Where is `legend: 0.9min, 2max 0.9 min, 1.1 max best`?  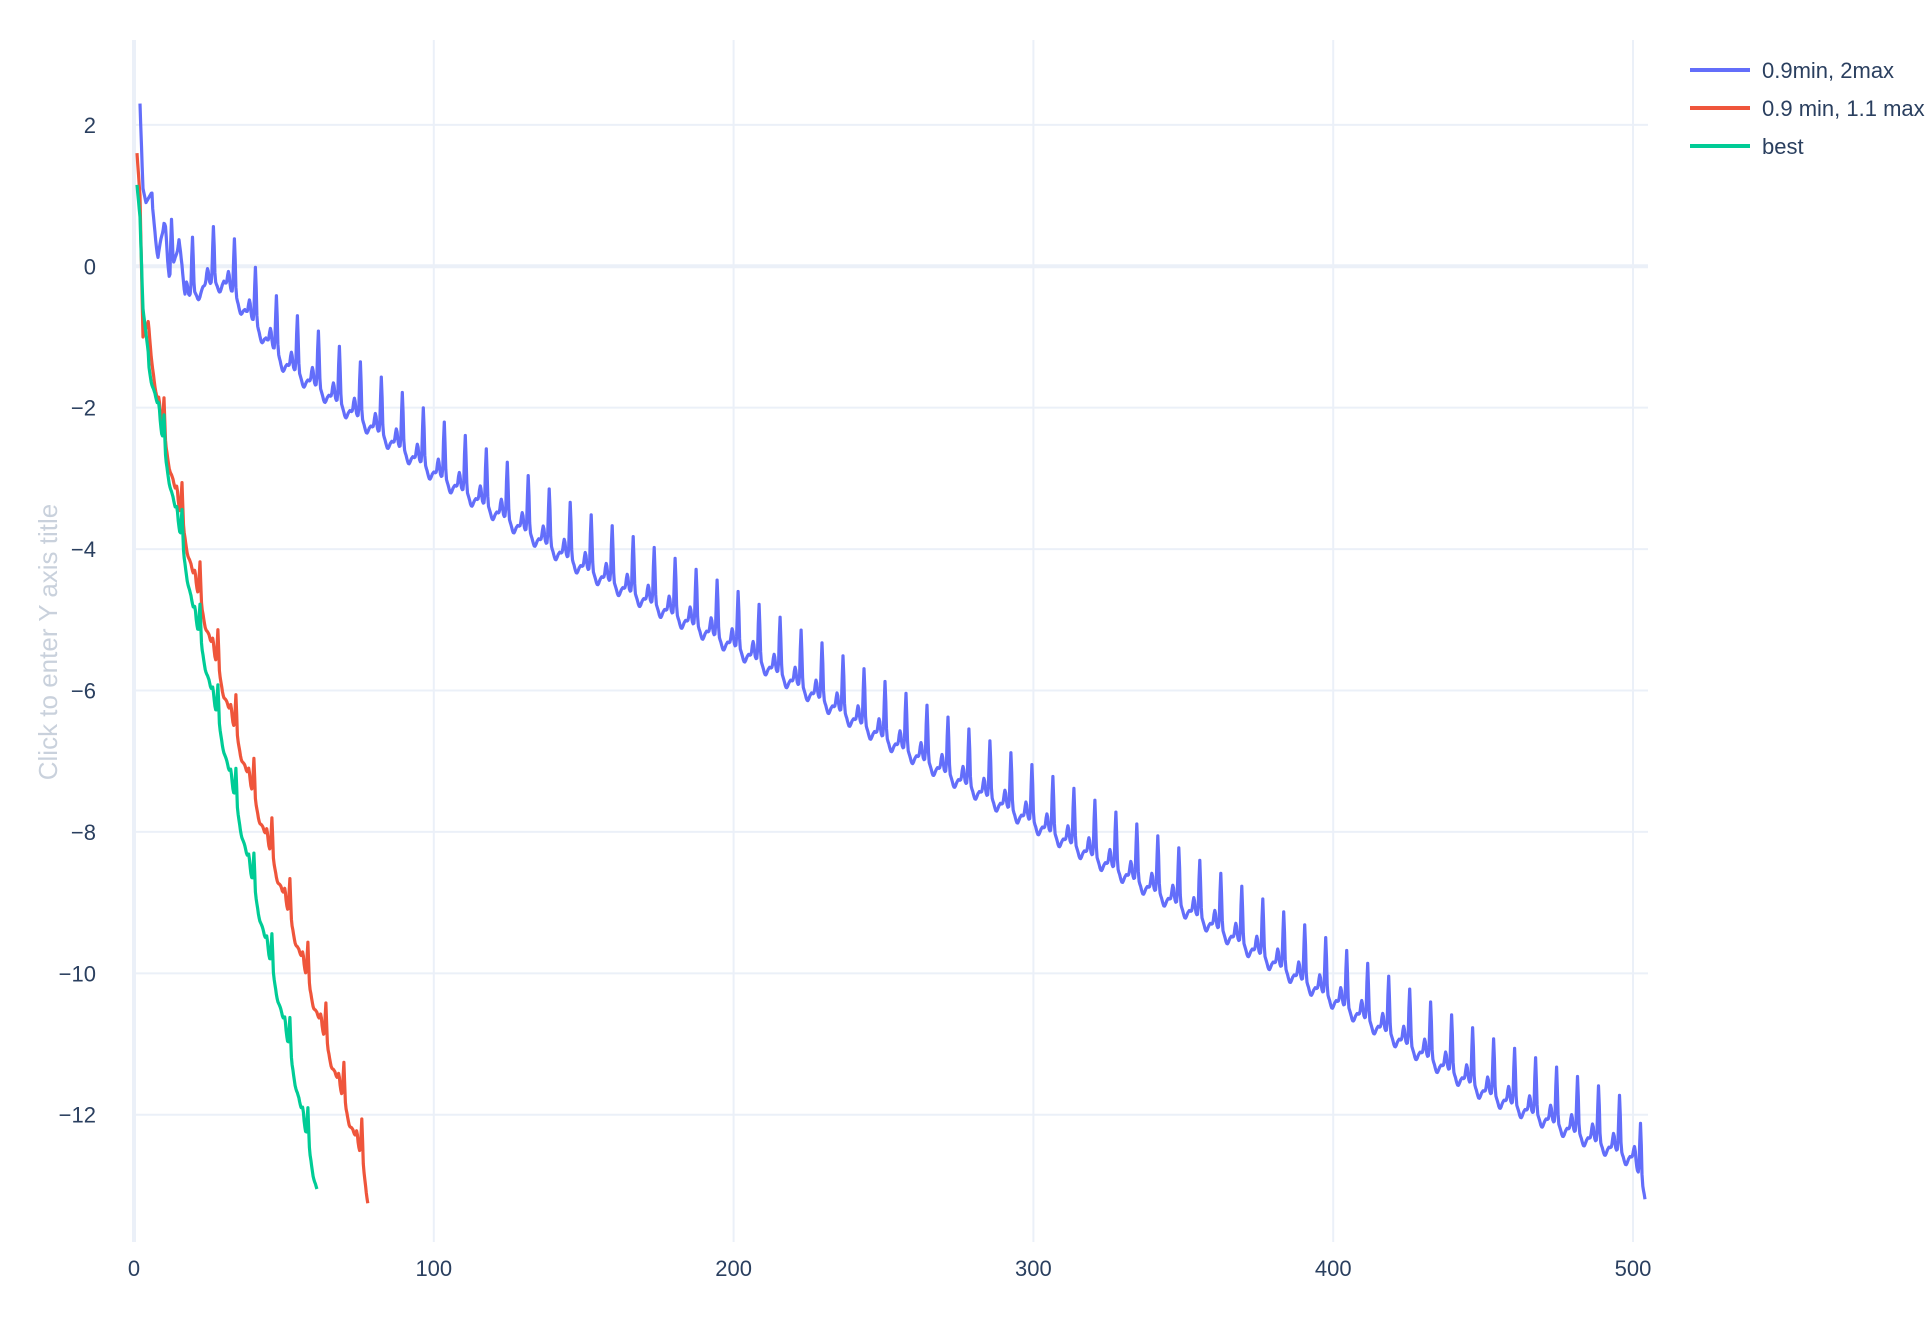 legend: 0.9min, 2max 0.9 min, 1.1 max best is located at coordinates (1807, 108).